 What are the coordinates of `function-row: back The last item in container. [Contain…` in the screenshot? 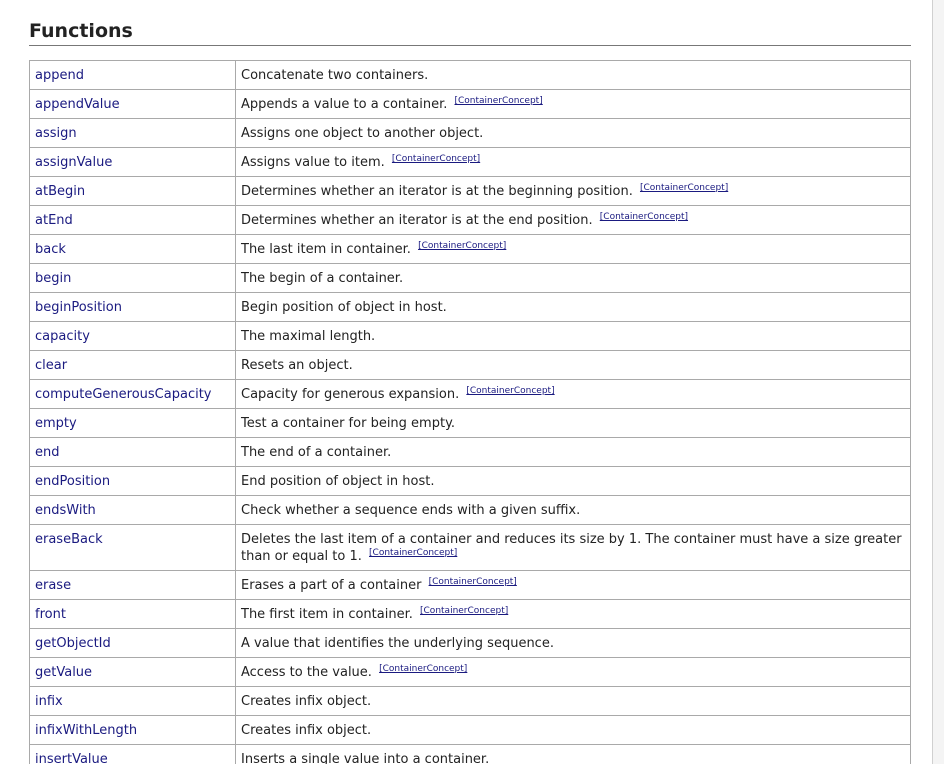 It's located at (470, 249).